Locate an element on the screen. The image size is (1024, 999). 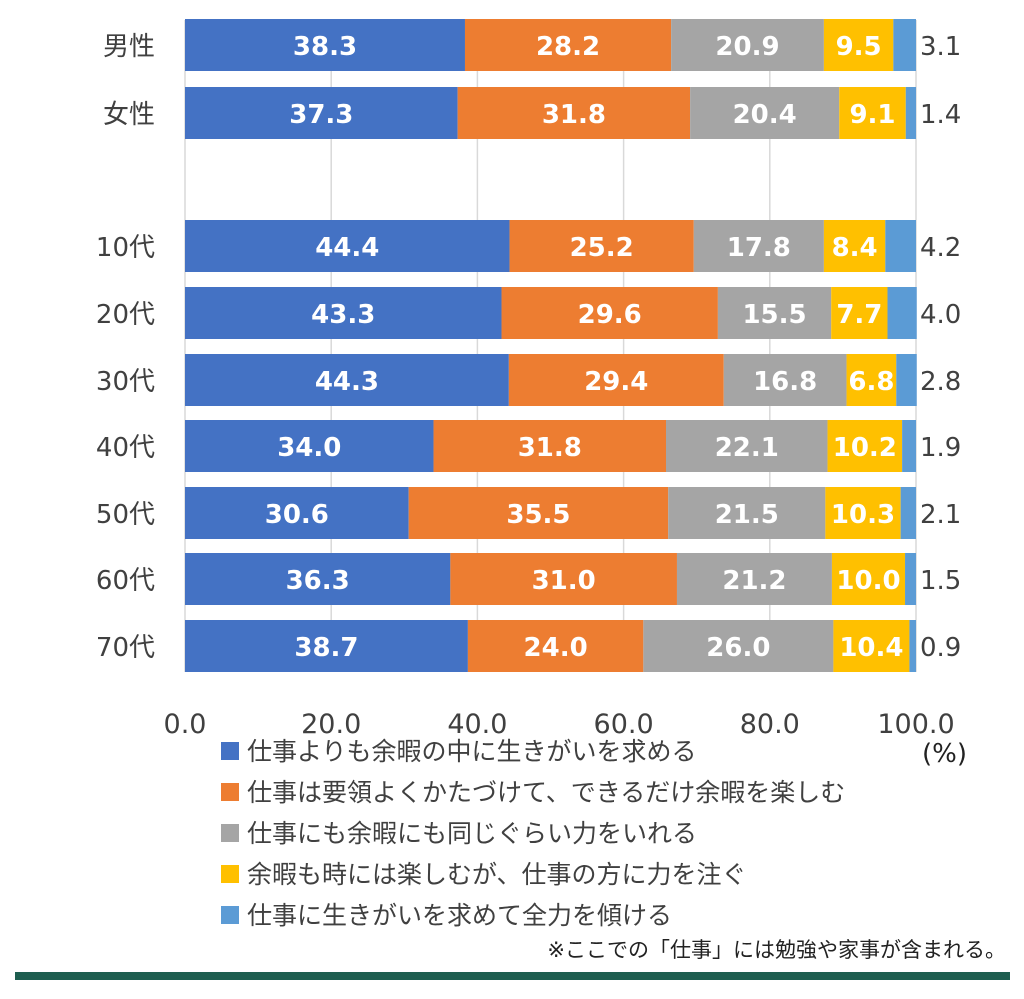
data-label: 6.8 is located at coordinates (871, 382).